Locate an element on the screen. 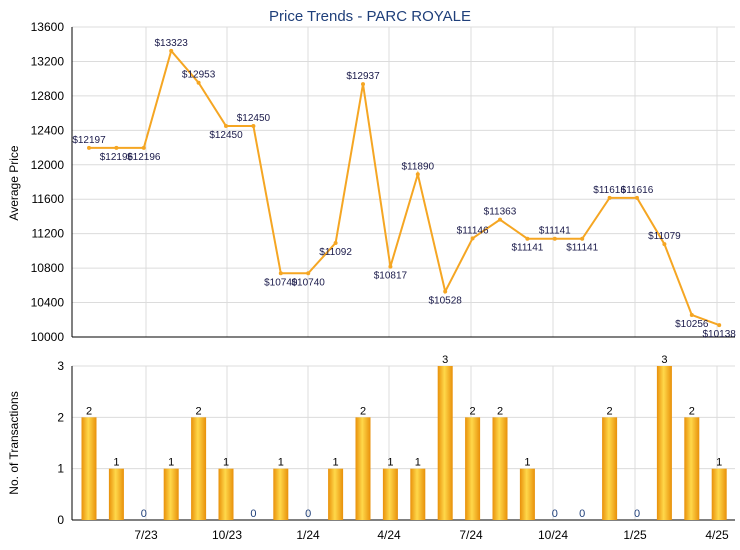  x-axis-tick-label: 1/24 is located at coordinates (308, 535).